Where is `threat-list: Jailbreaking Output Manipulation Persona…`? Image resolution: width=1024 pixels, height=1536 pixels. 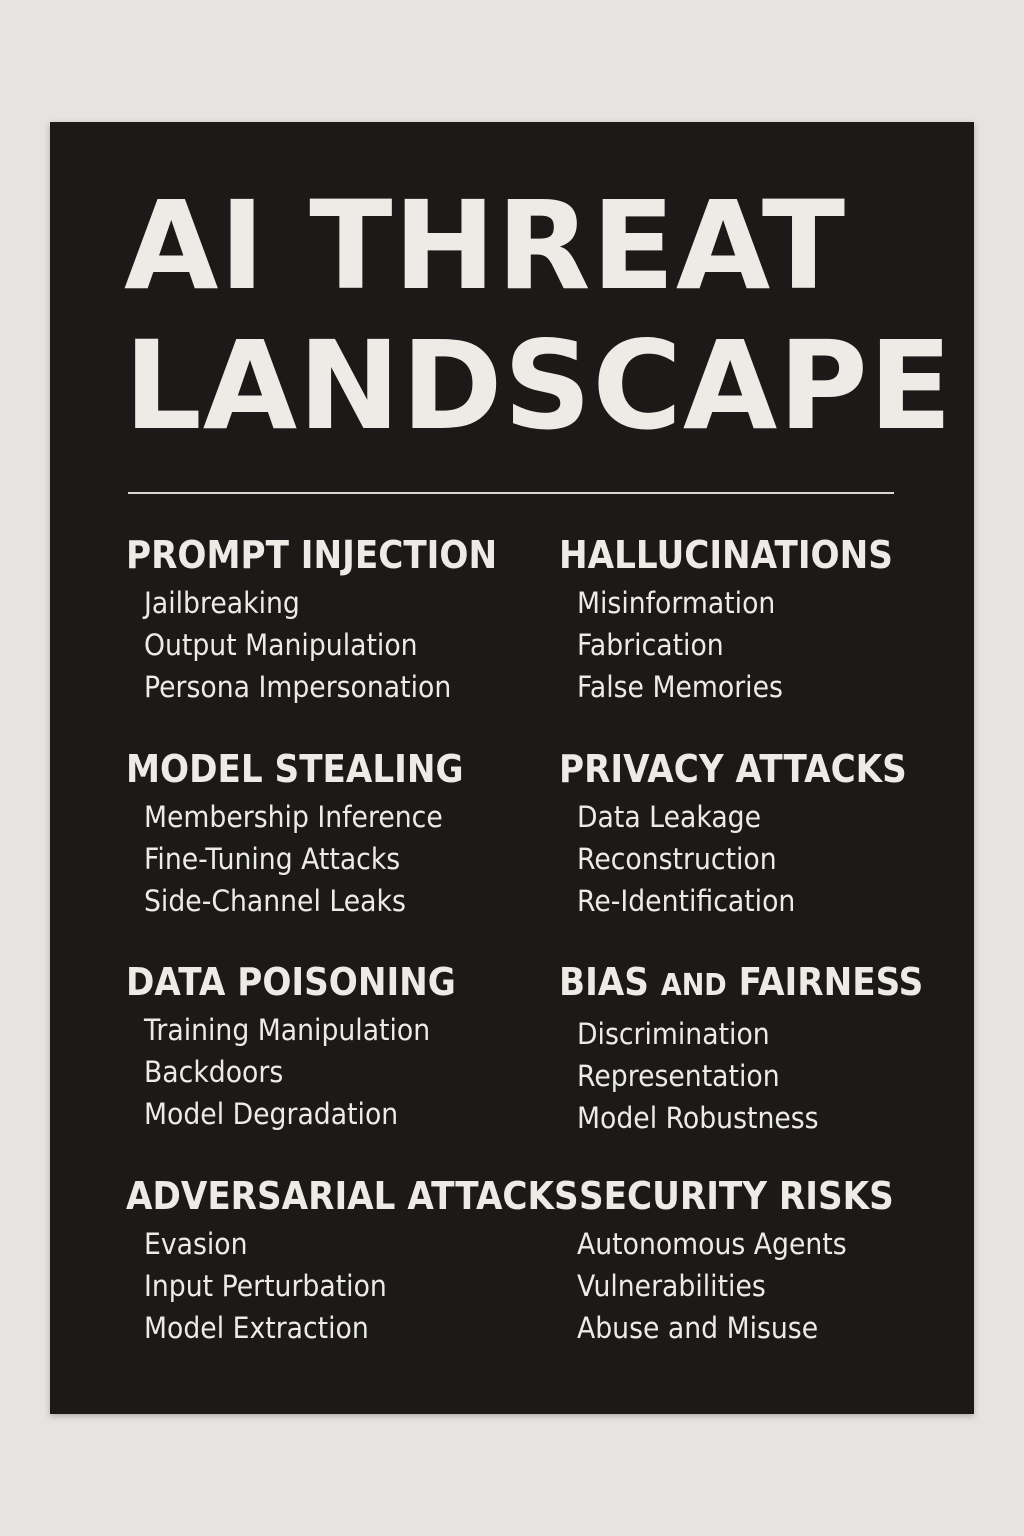 threat-list: Jailbreaking Output Manipulation Persona… is located at coordinates (341, 645).